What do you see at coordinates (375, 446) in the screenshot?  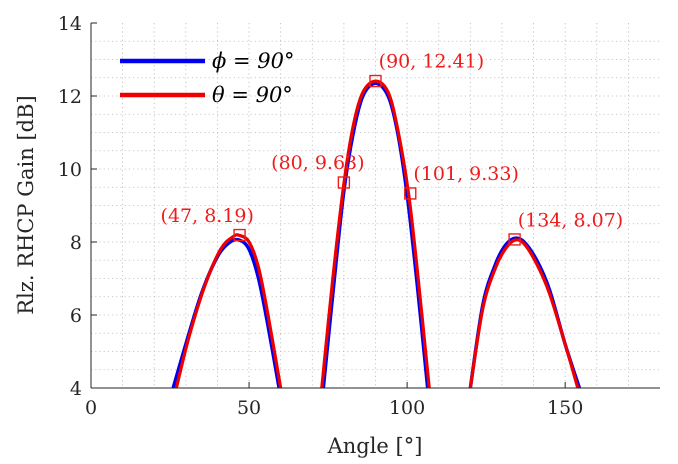 I see `x-axis-label: Angle [°]` at bounding box center [375, 446].